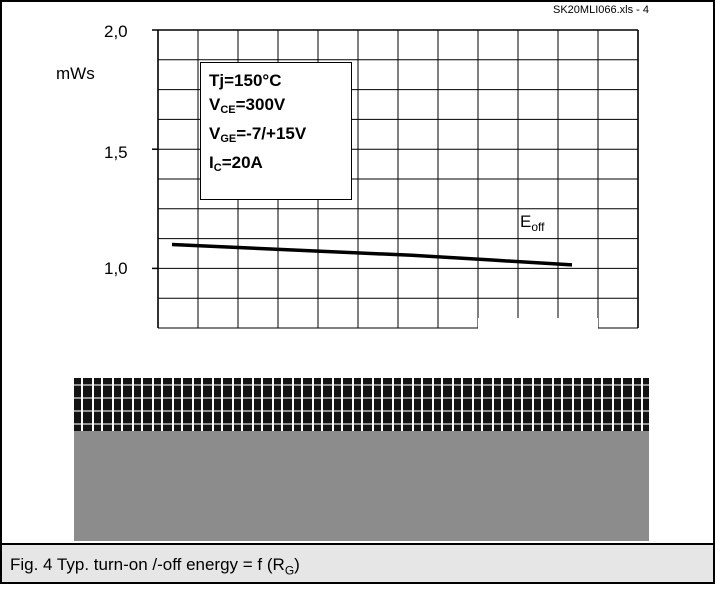  Describe the element at coordinates (116, 268) in the screenshot. I see `y-tick-label-1-0: 1,0` at that location.